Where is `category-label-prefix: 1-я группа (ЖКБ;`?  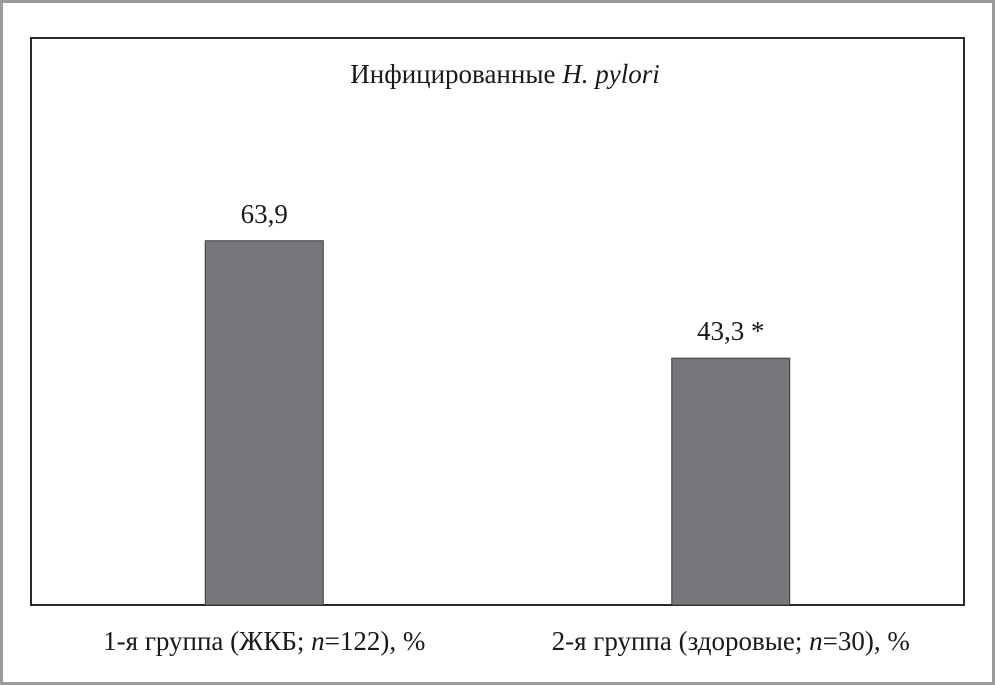 category-label-prefix: 1-я группа (ЖКБ; is located at coordinates (207, 641).